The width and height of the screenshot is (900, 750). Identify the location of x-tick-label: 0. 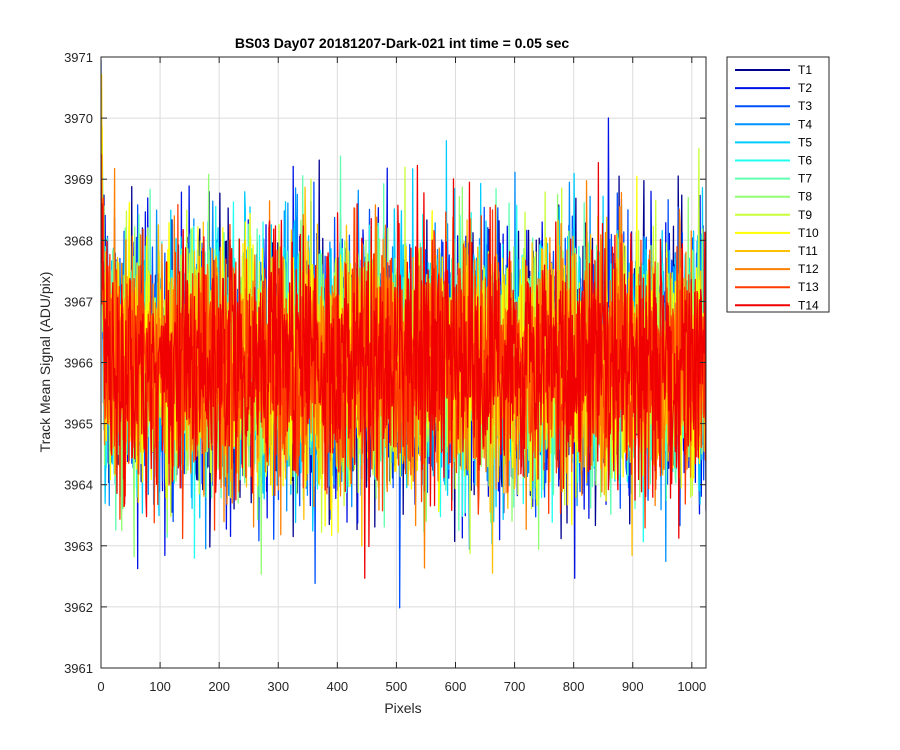
(100, 686).